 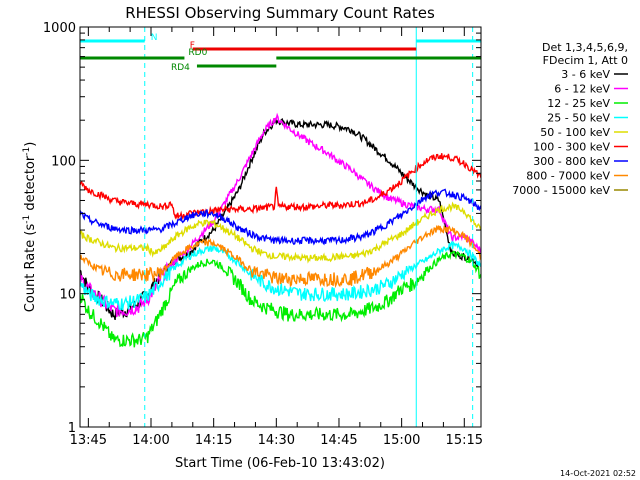 What do you see at coordinates (561, 190) in the screenshot?
I see `legend-label-8: 7000 - 15000 keV` at bounding box center [561, 190].